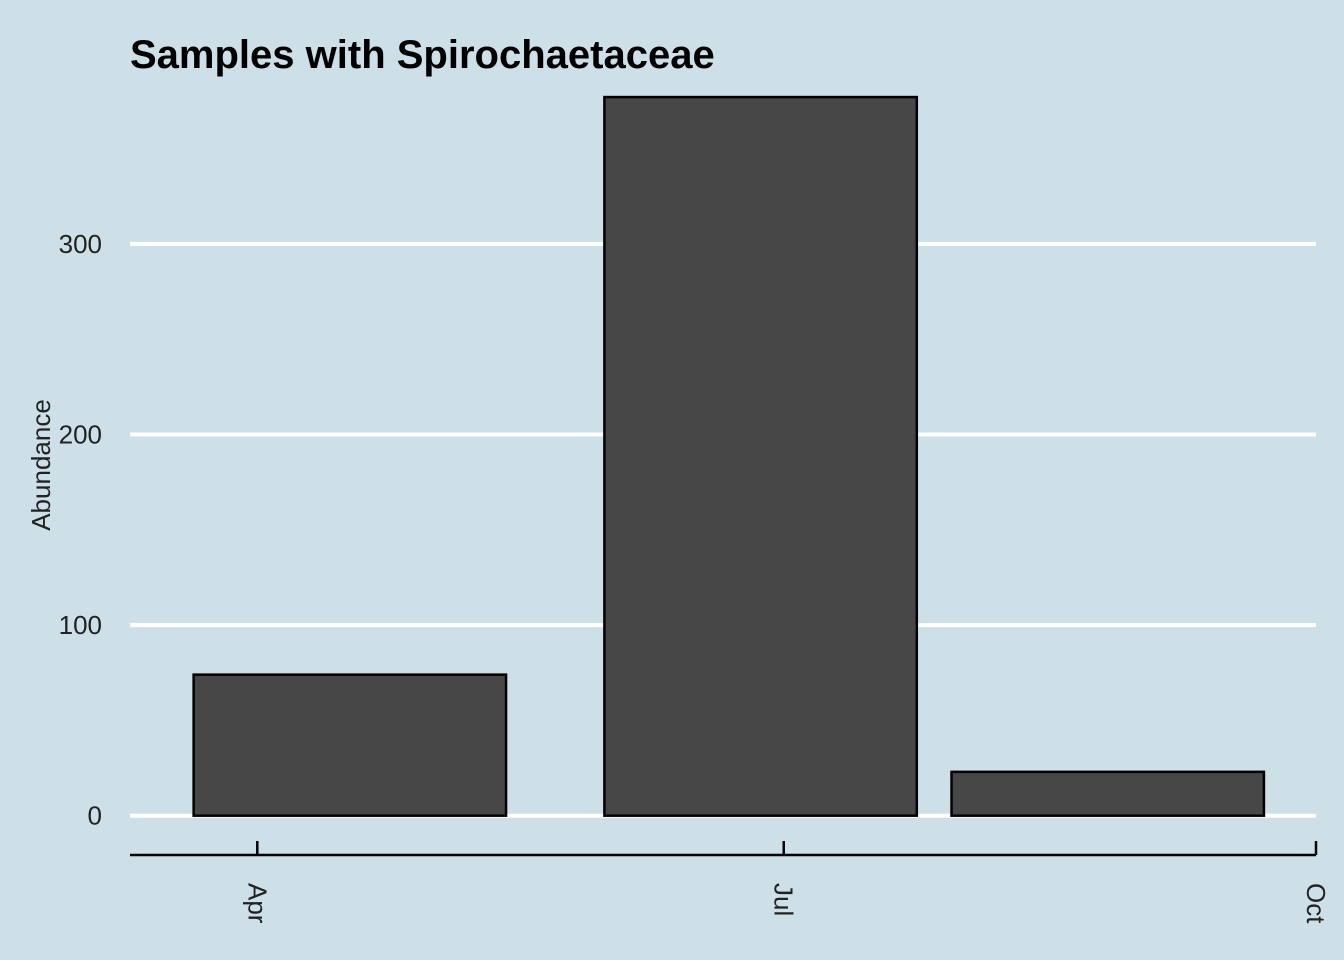  What do you see at coordinates (80, 625) in the screenshot?
I see `y-tick-label-100: 100` at bounding box center [80, 625].